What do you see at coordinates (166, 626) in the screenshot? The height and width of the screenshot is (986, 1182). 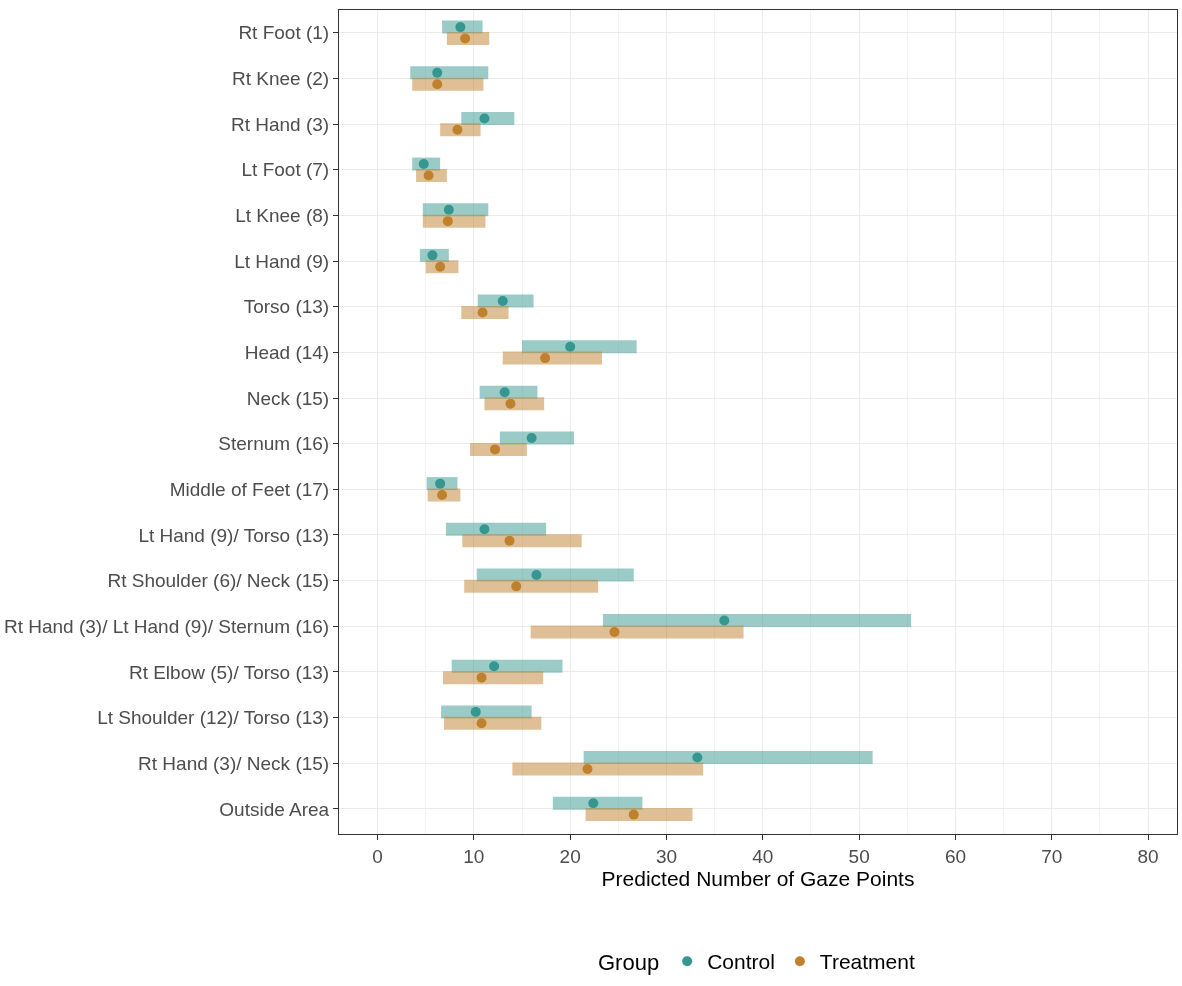 I see `y-tick-label: Rt Hand (3)/ Lt Hand (9)/ Sternum (16)` at bounding box center [166, 626].